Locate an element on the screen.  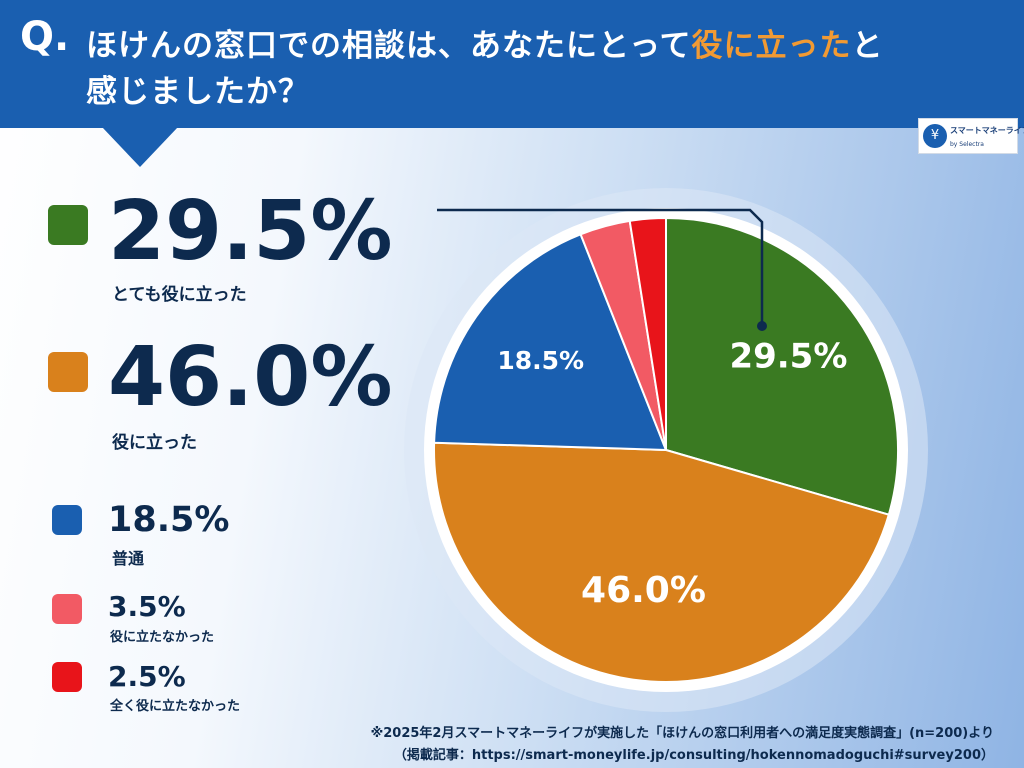
callout-dot is located at coordinates (762, 326).